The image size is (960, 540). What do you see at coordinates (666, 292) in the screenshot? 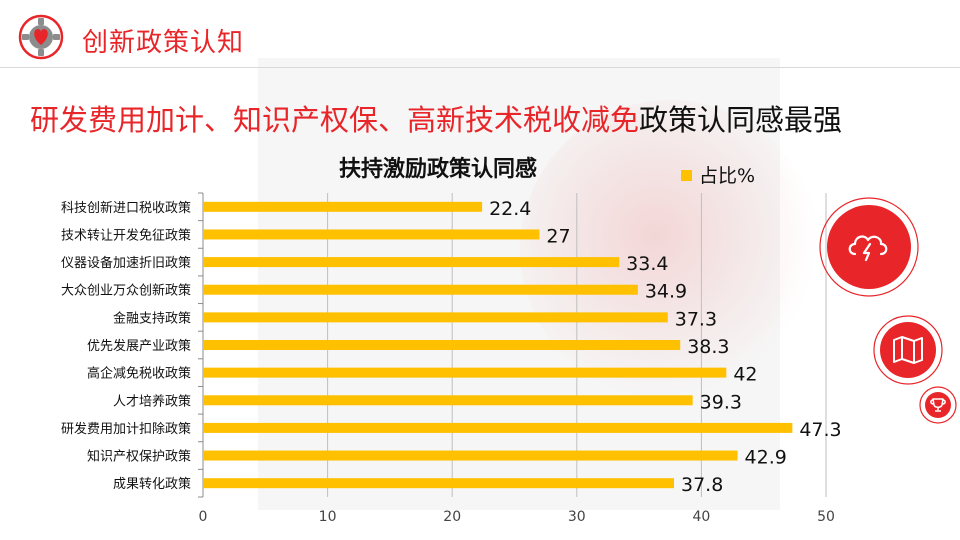
I see `data-label: 34.9` at bounding box center [666, 292].